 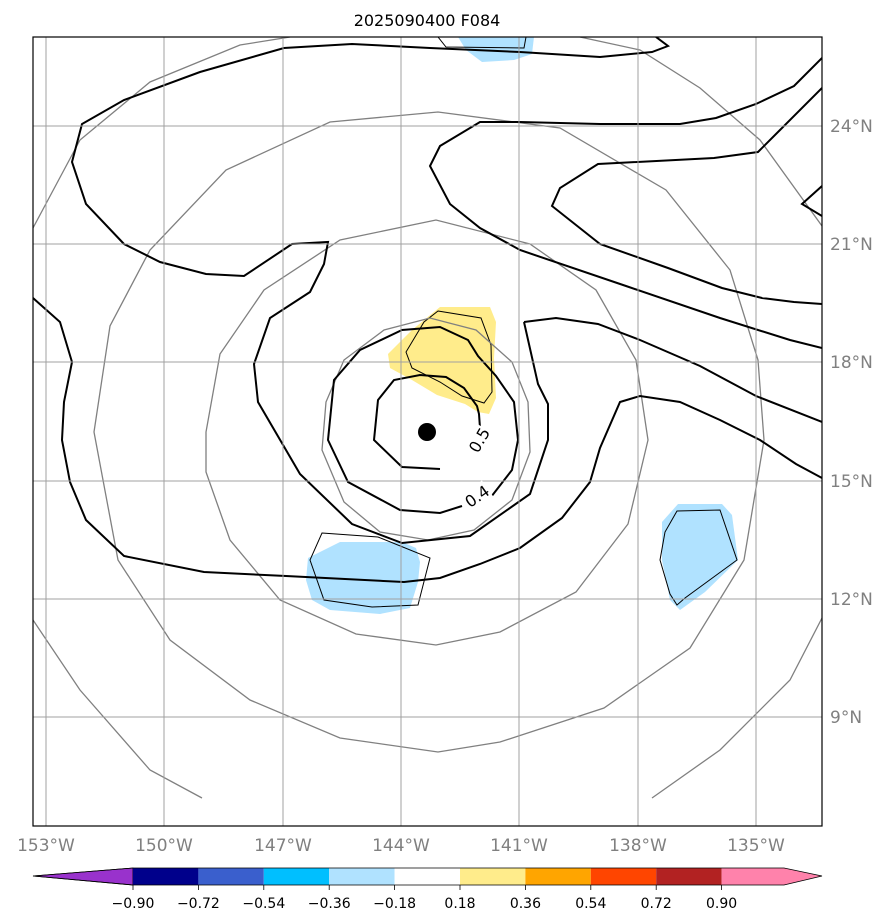 What do you see at coordinates (721, 904) in the screenshot?
I see `colorbar-label-10: 0.90` at bounding box center [721, 904].